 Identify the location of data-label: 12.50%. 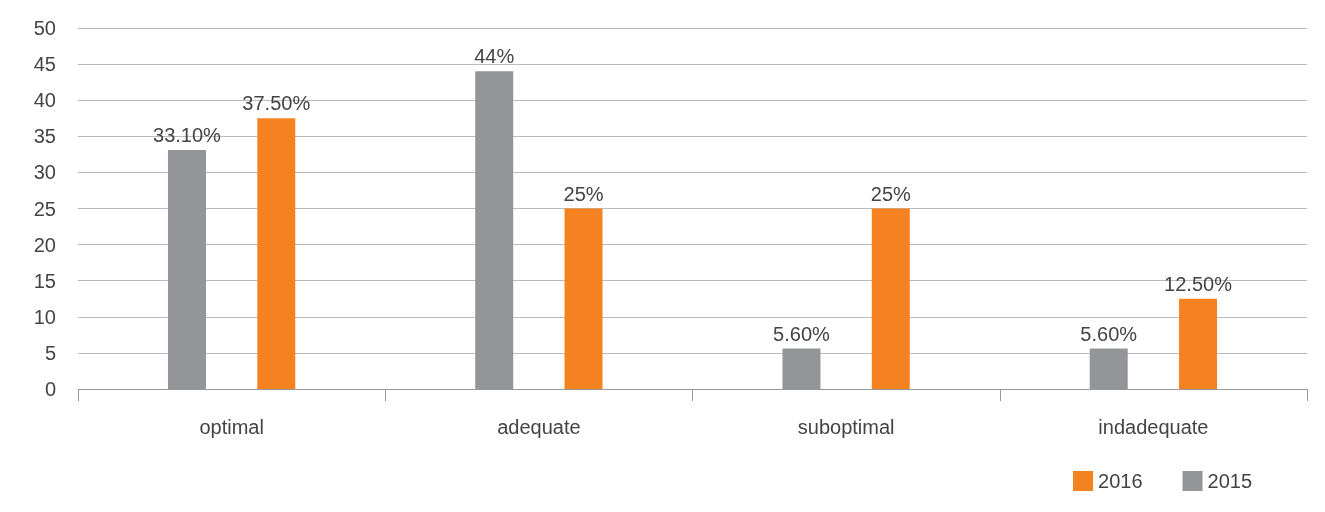
(1198, 283).